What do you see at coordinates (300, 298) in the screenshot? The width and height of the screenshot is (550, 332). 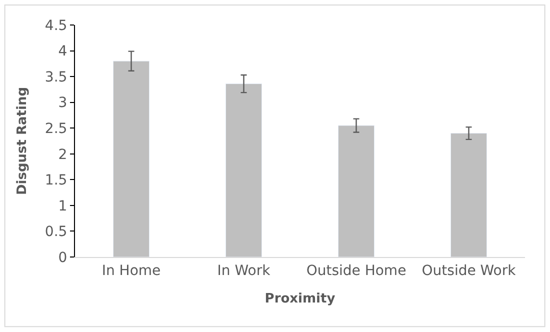 I see `x-axis-title: Proximity` at bounding box center [300, 298].